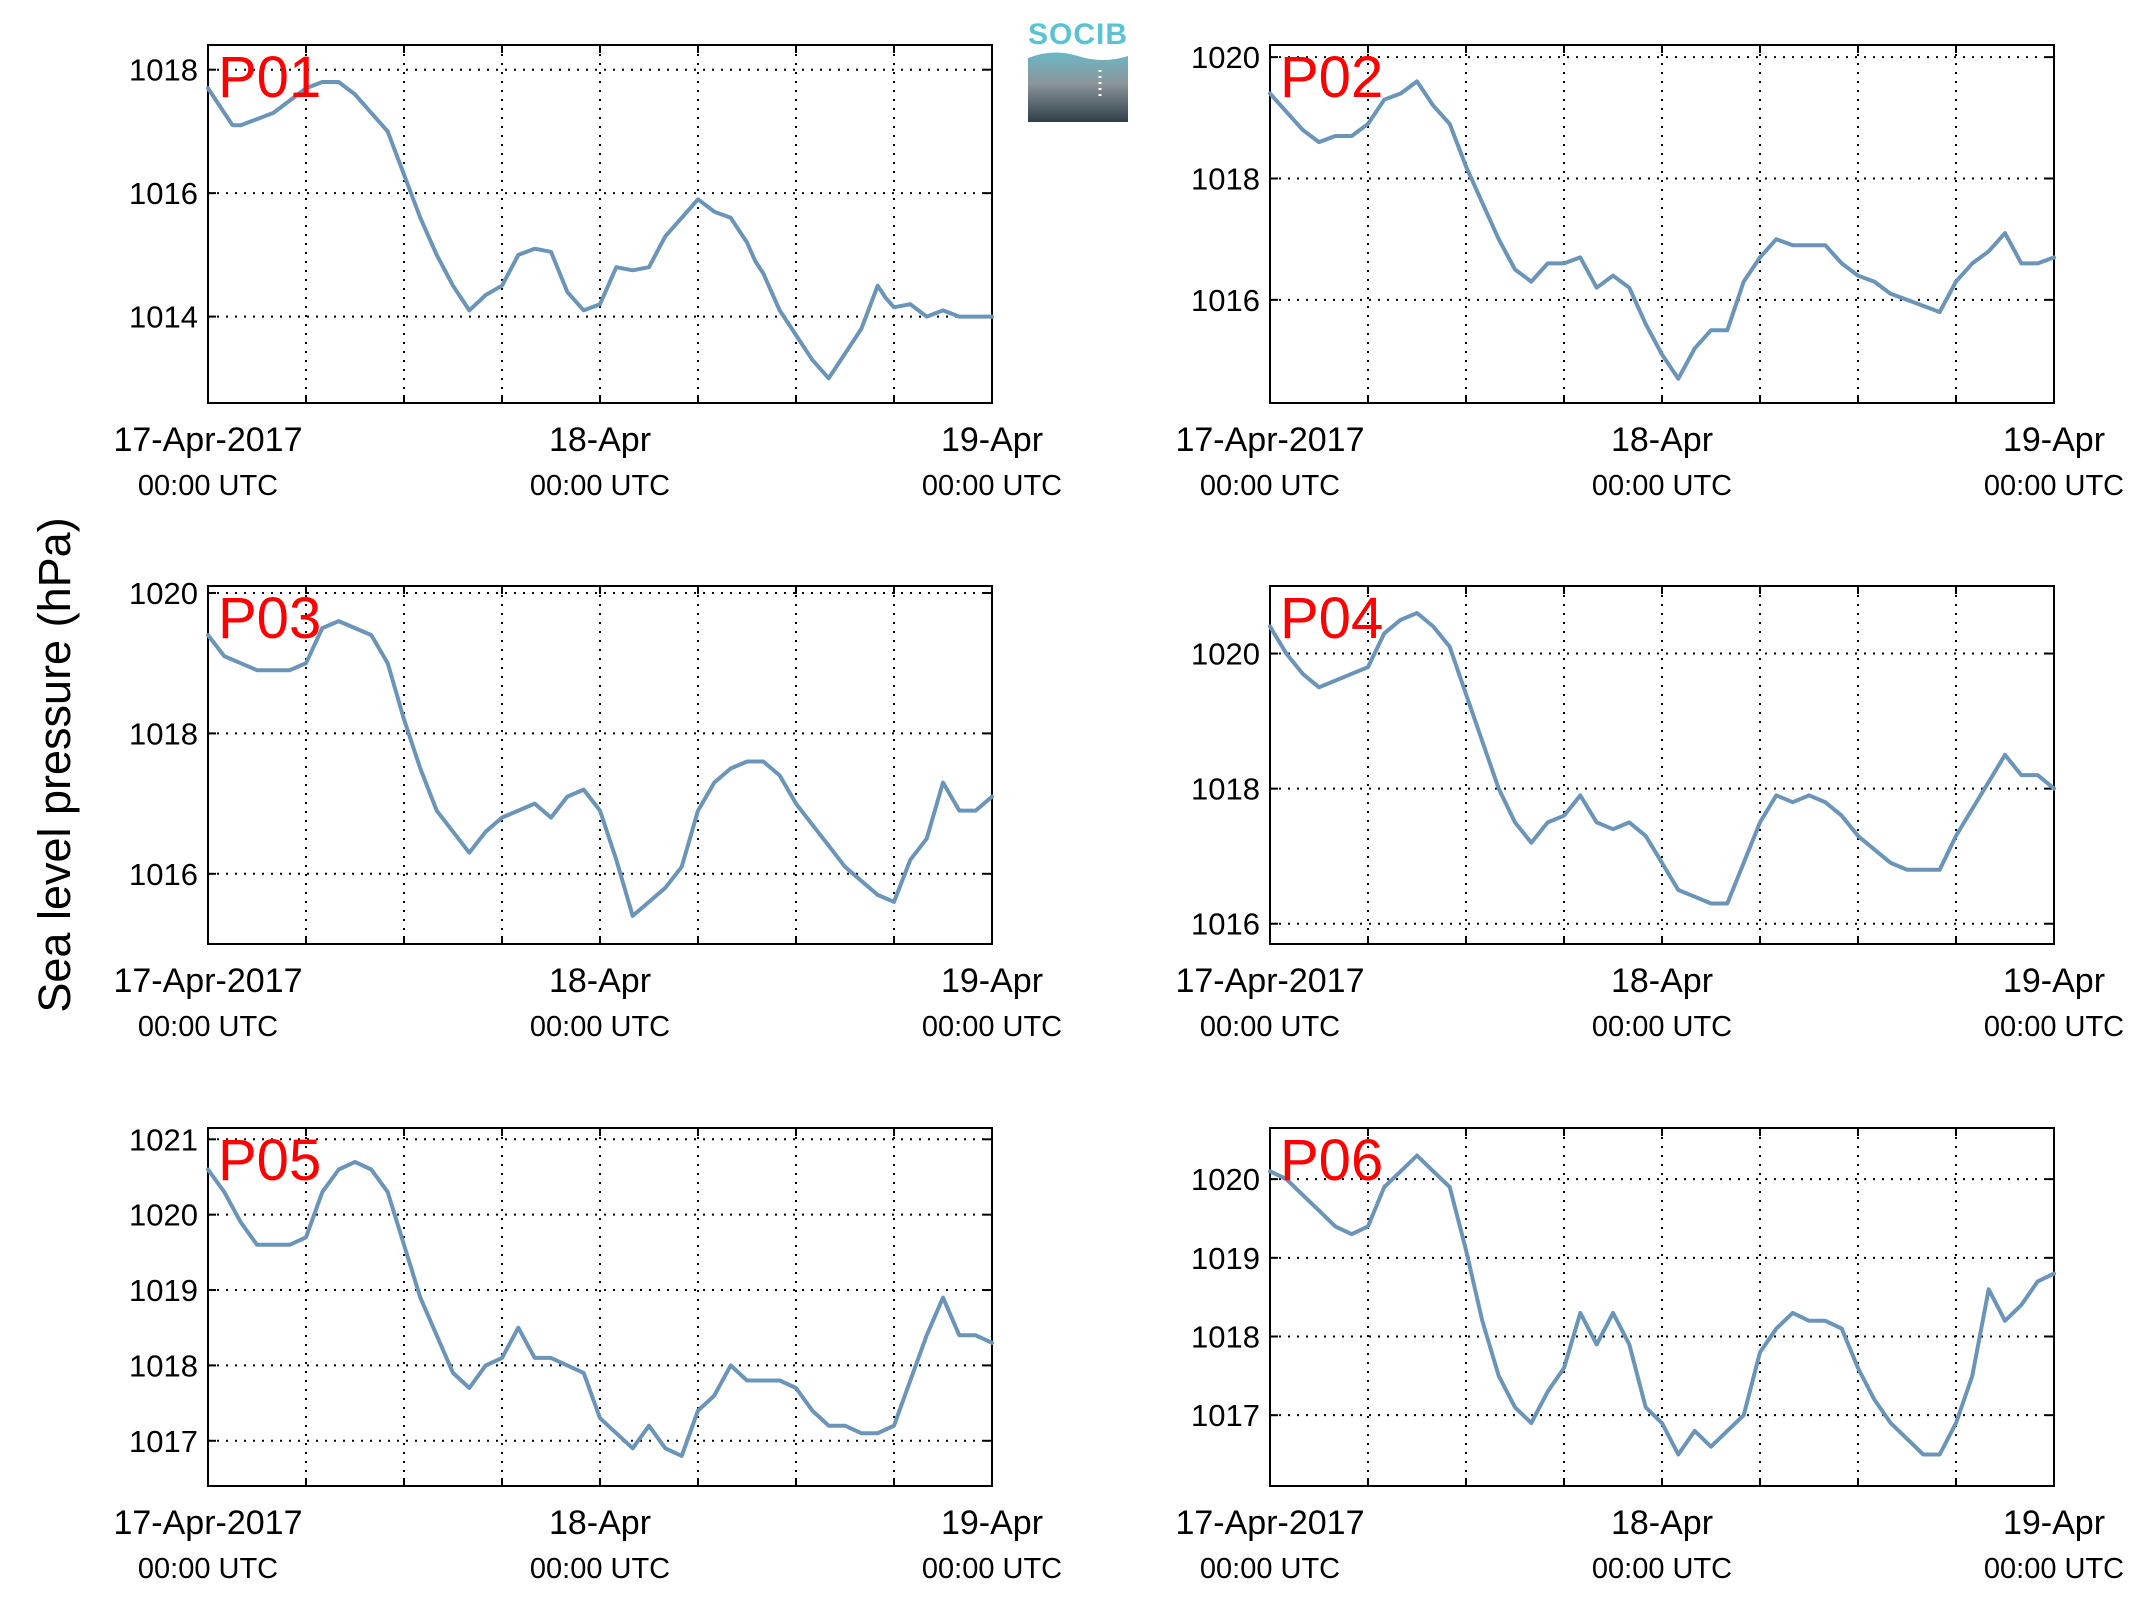 This screenshot has width=2138, height=1608. I want to click on socib-logo: SOCIB, so click(1078, 70).